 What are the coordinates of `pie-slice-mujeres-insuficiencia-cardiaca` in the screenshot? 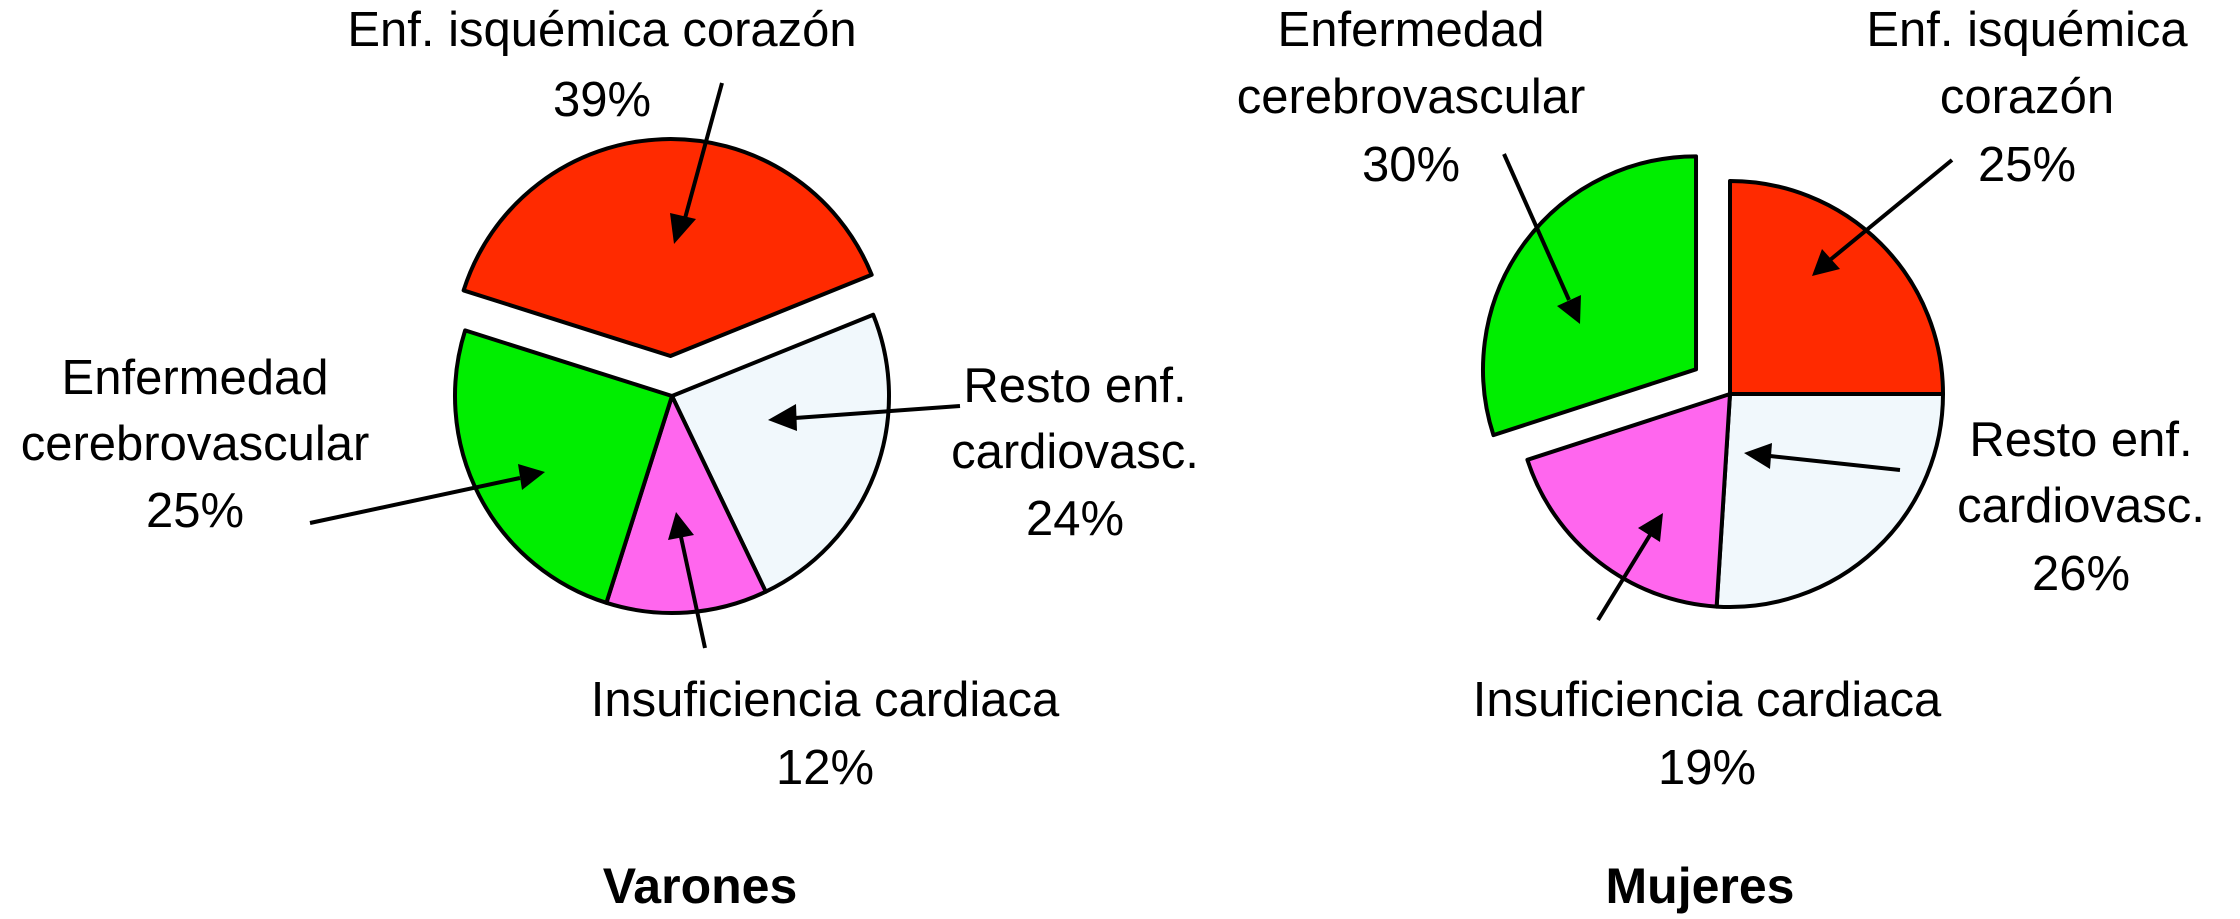 It's located at (1628, 500).